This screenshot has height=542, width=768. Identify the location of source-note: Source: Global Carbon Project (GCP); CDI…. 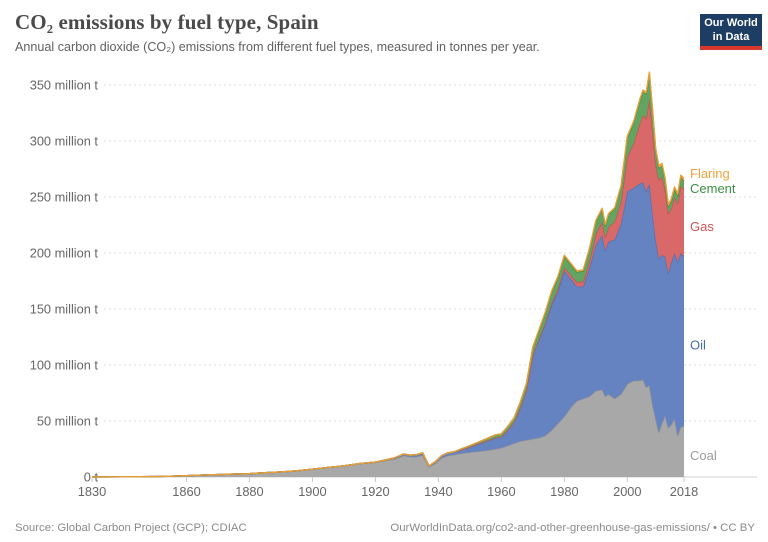
(131, 528).